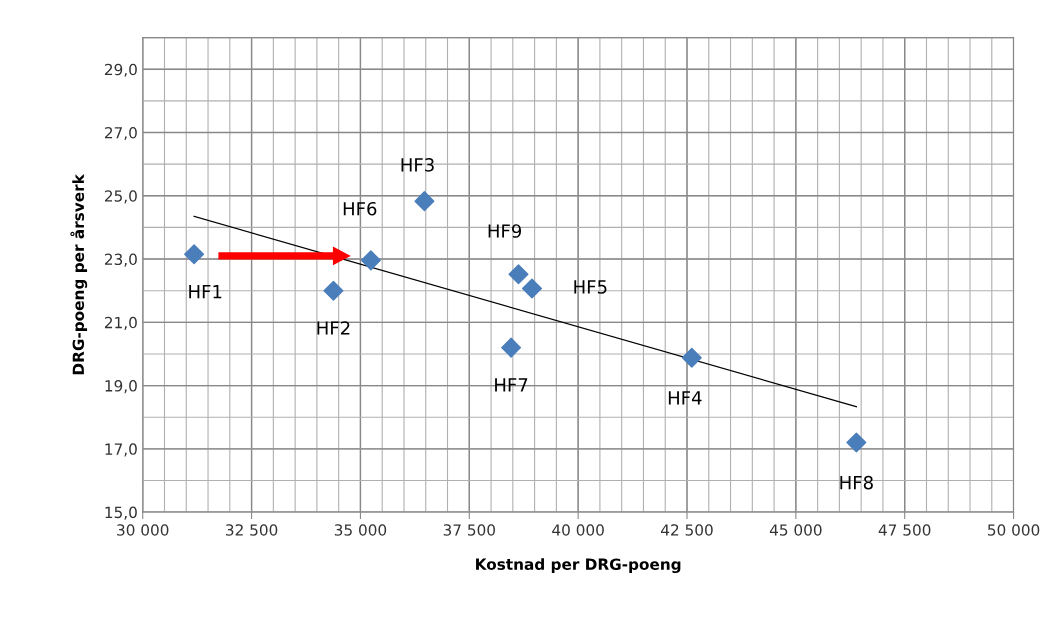 The height and width of the screenshot is (617, 1058). Describe the element at coordinates (120, 323) in the screenshot. I see `y-tick-label: 21,0` at that location.